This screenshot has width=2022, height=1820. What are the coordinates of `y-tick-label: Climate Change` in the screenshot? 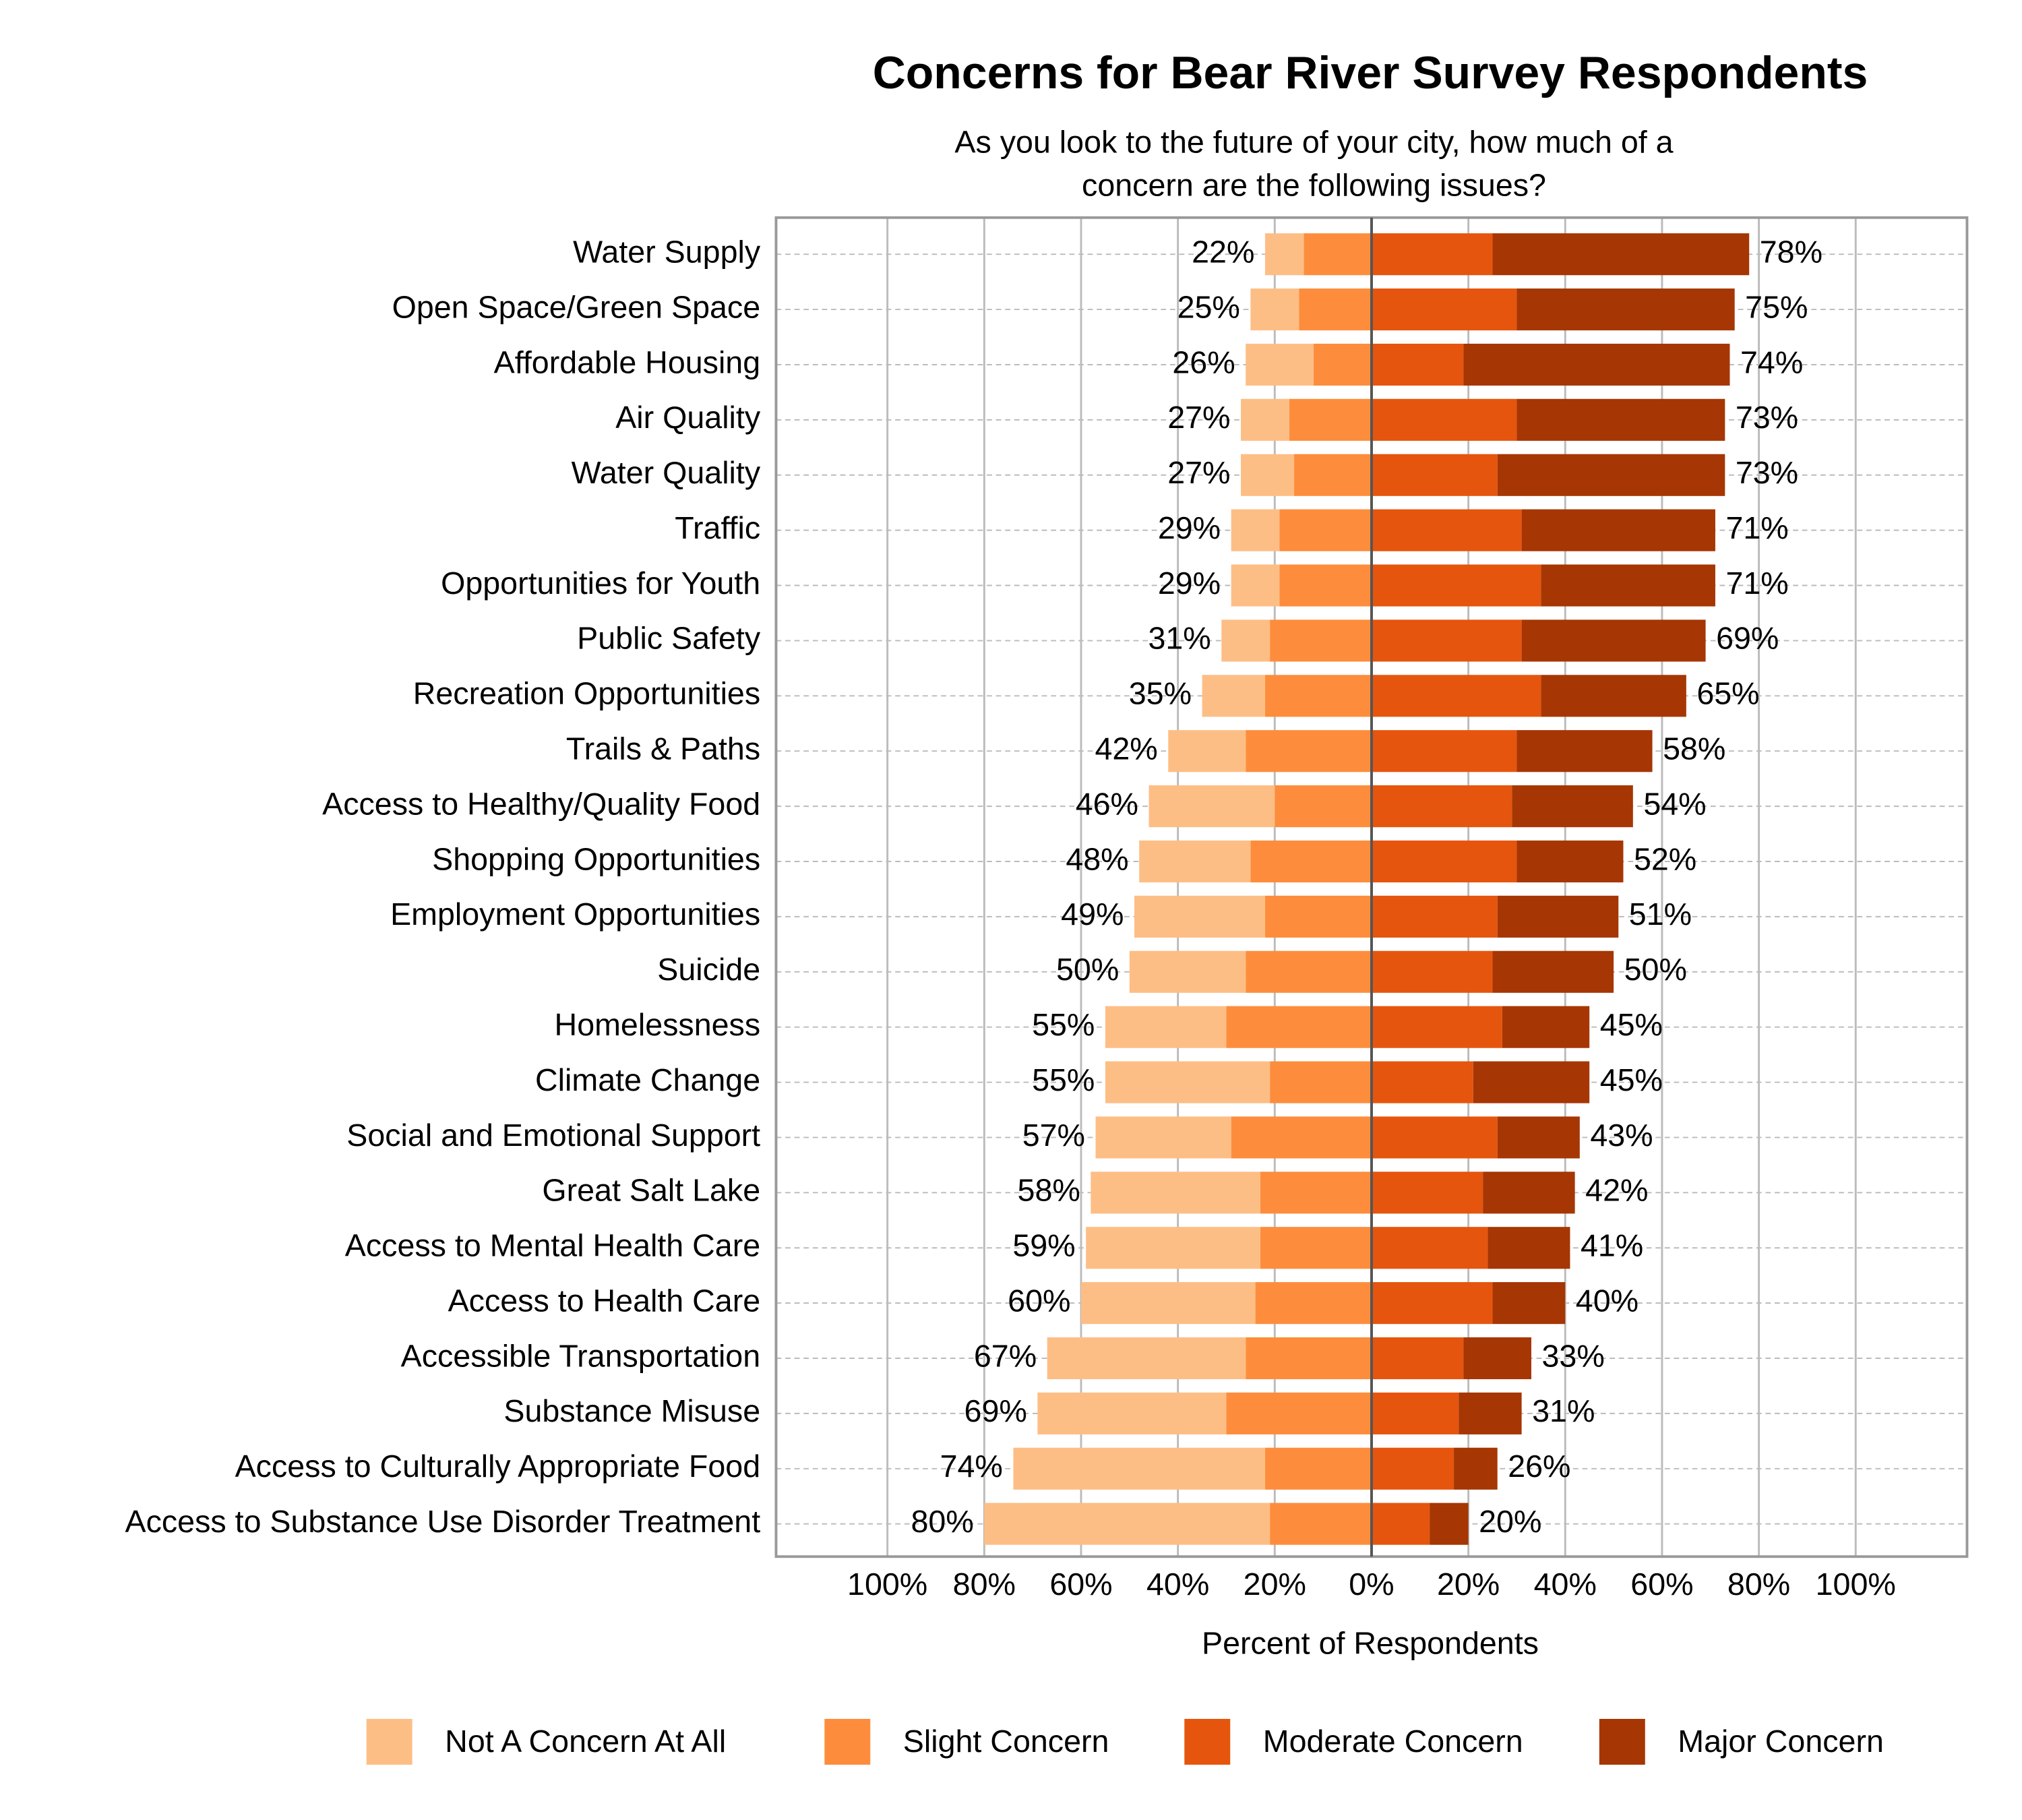 It's located at (647, 1079).